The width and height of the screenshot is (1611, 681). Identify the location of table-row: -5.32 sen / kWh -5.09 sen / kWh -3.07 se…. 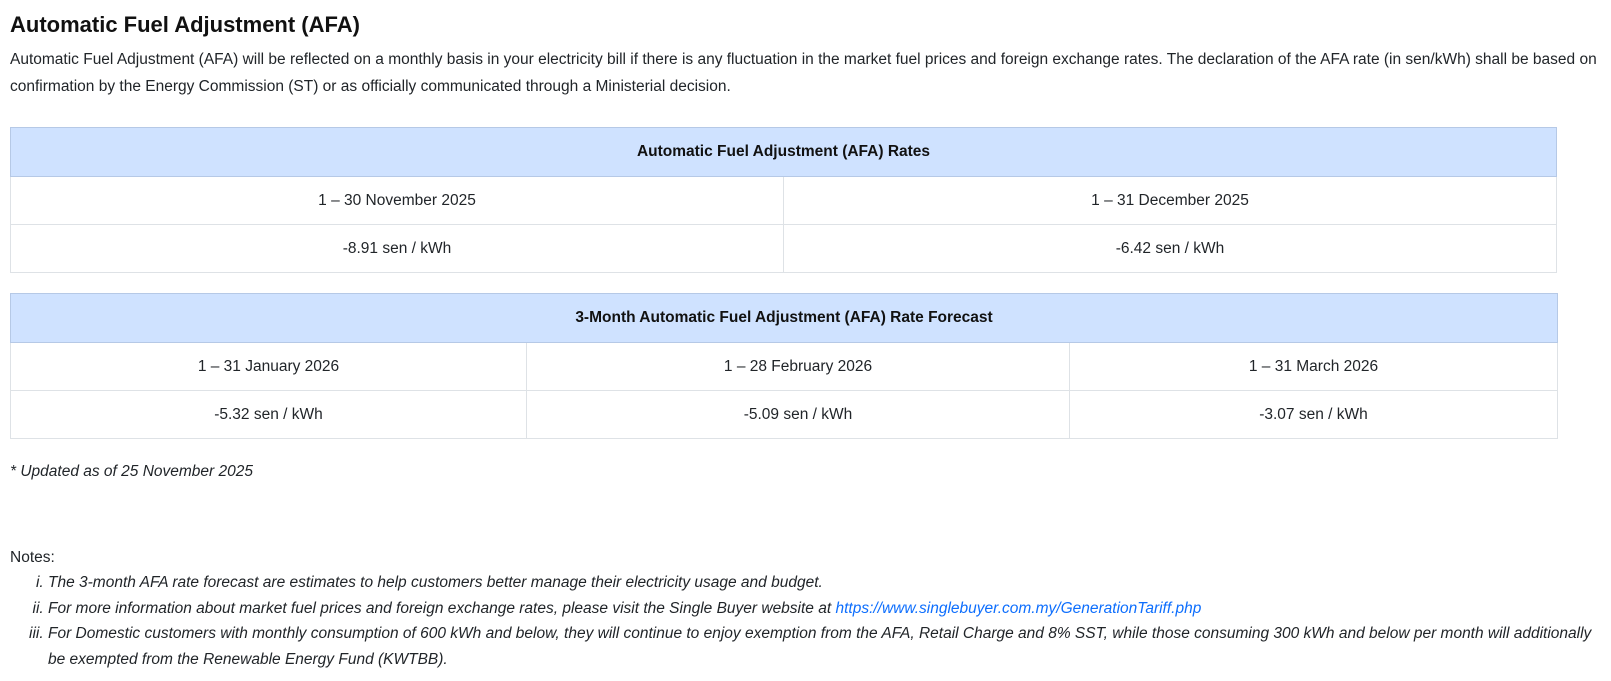
(784, 414).